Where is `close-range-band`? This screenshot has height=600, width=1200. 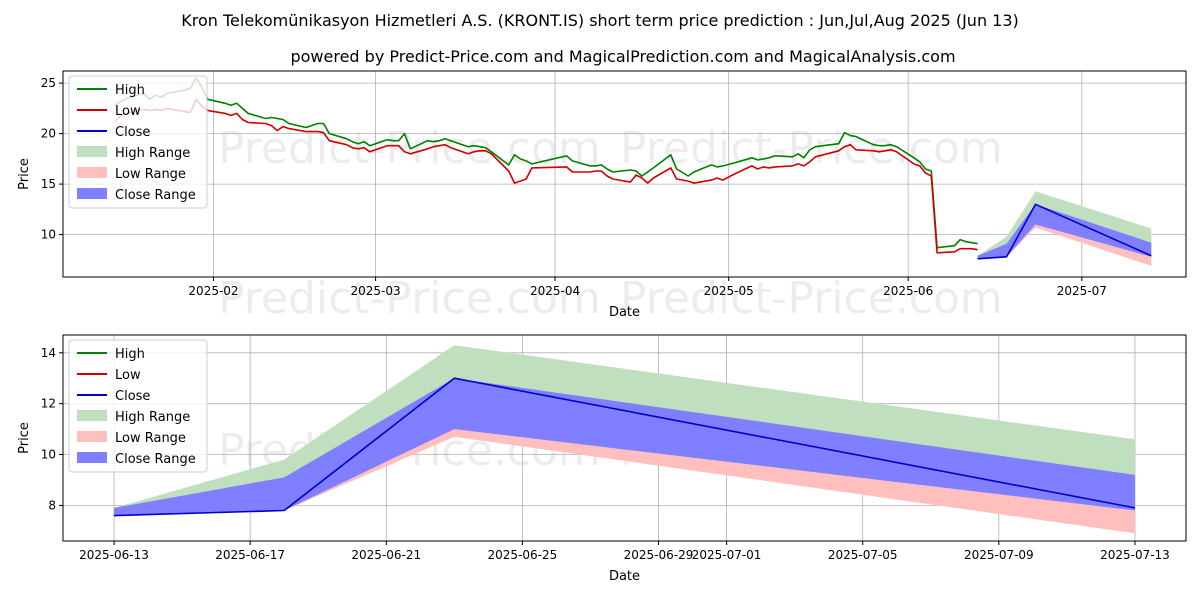 close-range-band is located at coordinates (1064, 231).